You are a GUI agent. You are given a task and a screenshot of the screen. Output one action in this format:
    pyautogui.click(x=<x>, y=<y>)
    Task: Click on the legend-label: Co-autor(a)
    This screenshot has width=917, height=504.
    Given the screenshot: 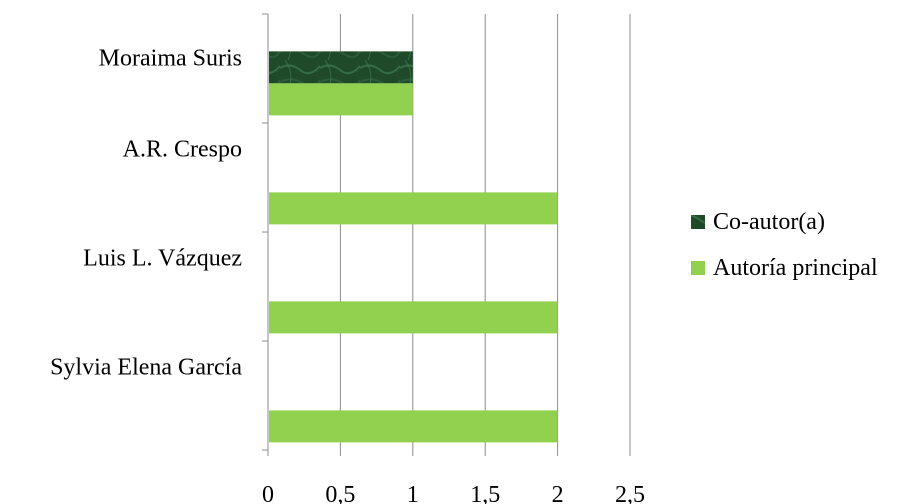 What is the action you would take?
    pyautogui.click(x=769, y=222)
    